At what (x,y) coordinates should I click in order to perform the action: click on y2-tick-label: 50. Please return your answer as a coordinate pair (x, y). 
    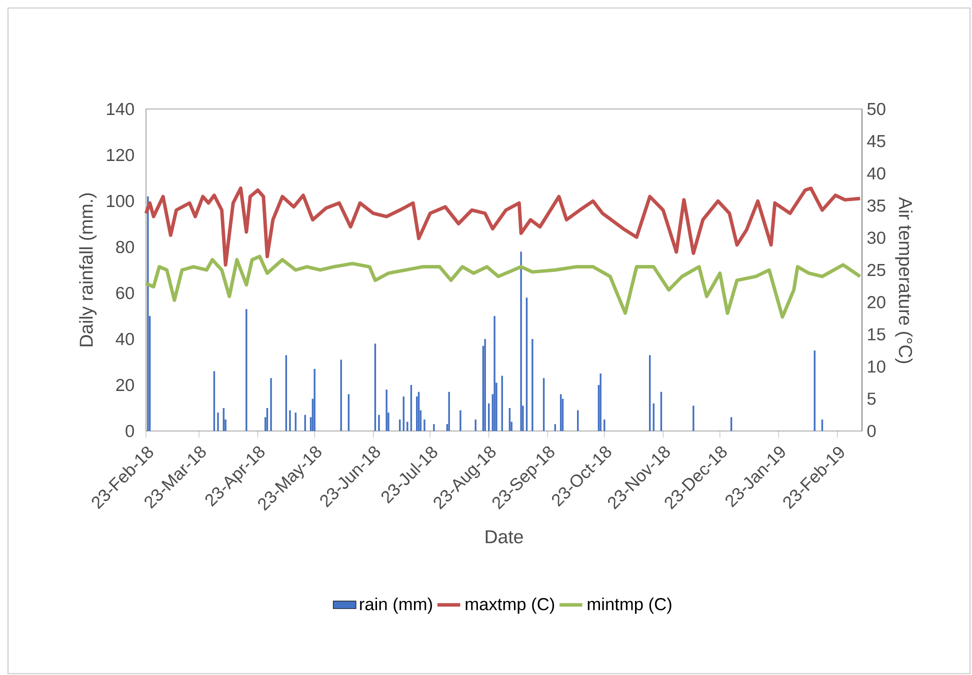
    Looking at the image, I should click on (876, 109).